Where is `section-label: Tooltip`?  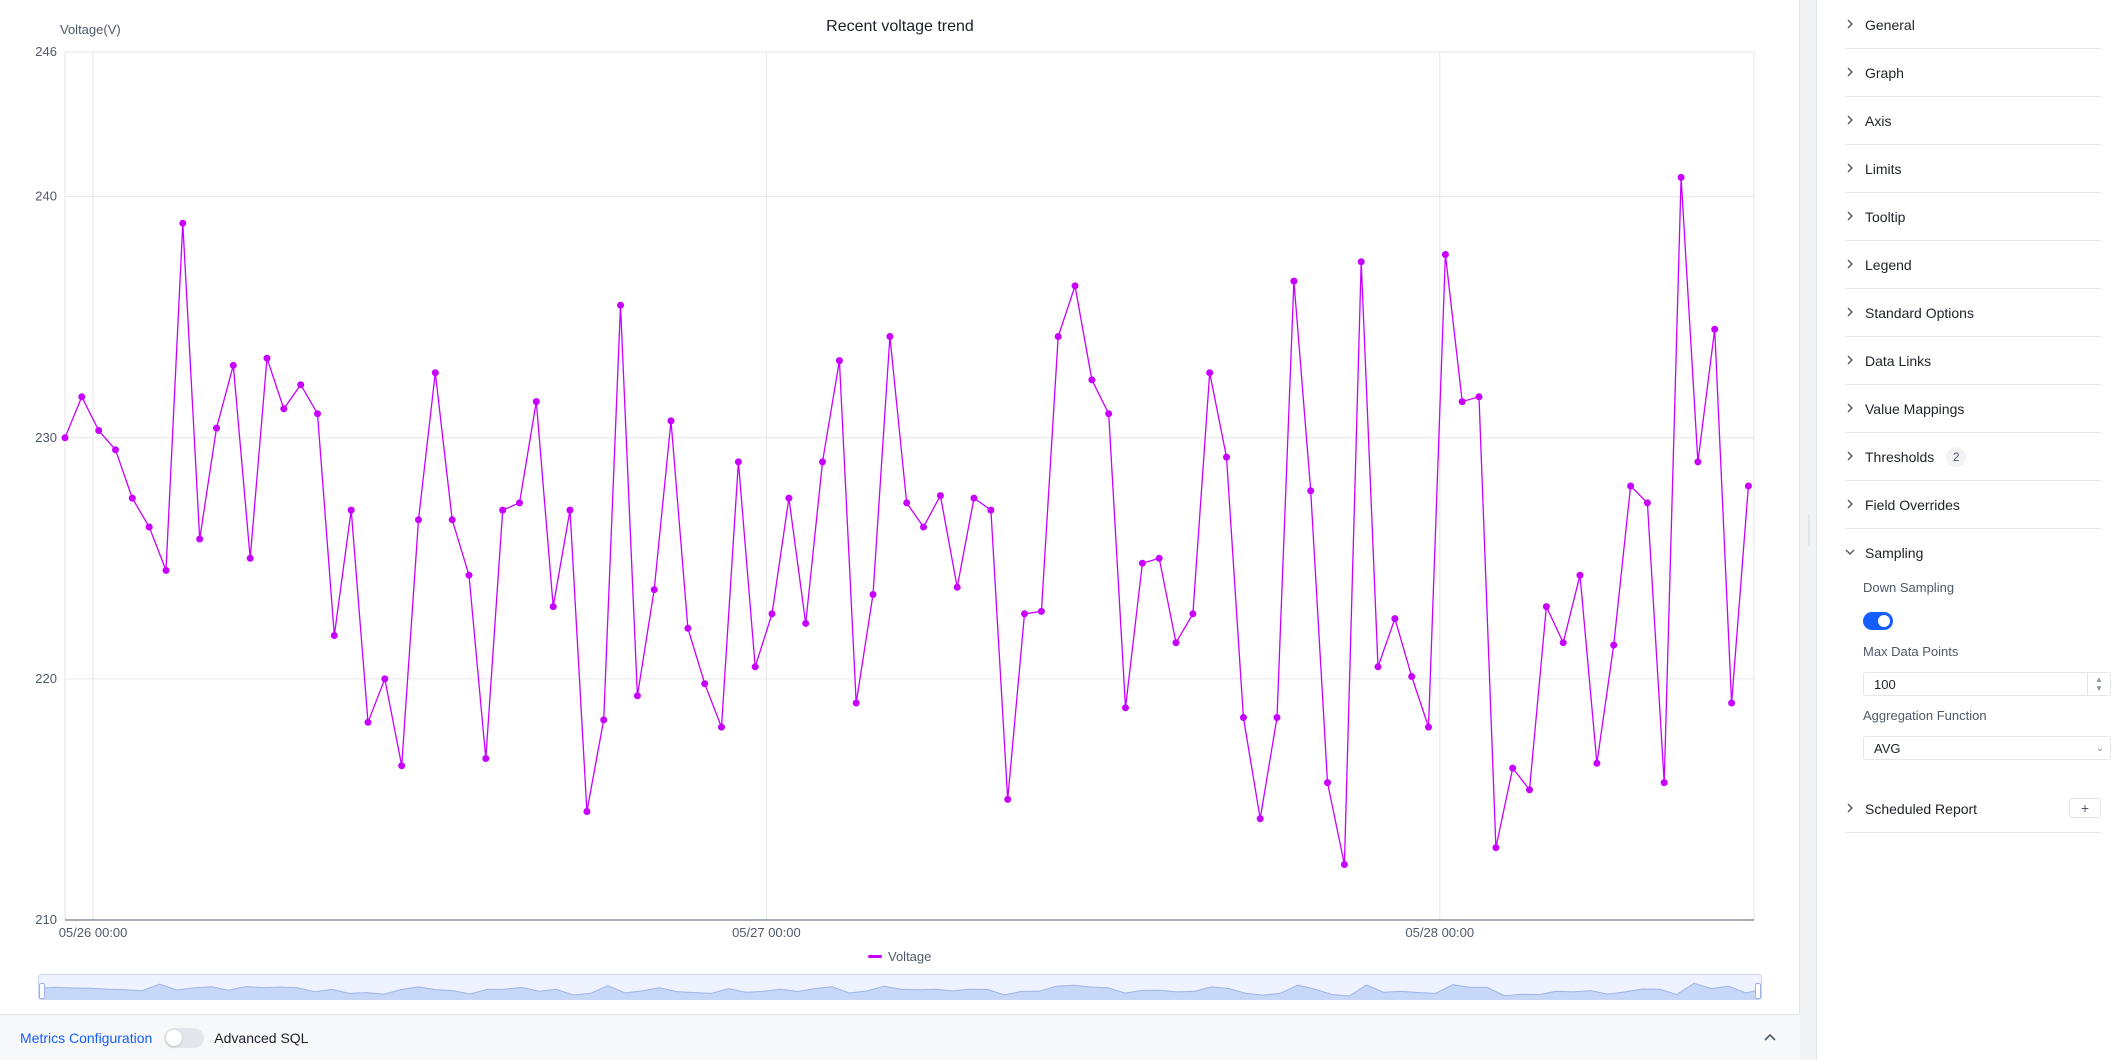 section-label: Tooltip is located at coordinates (1885, 216).